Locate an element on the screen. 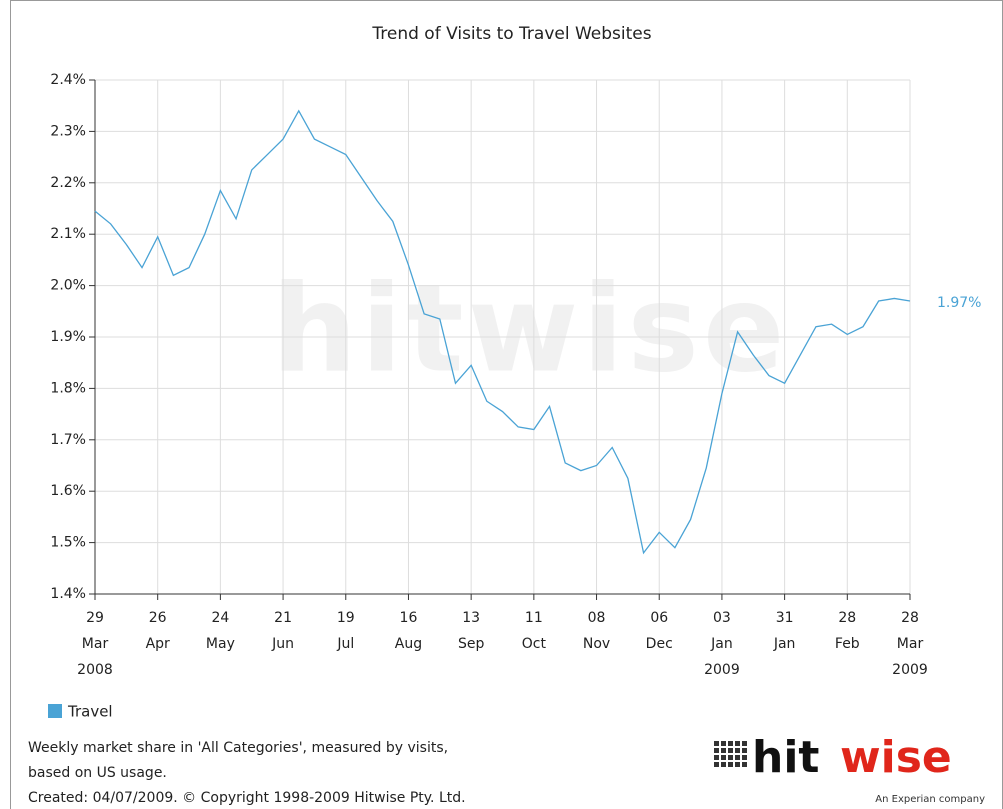 This screenshot has height=809, width=1003. y-tick-label: 2.2% is located at coordinates (68, 183).